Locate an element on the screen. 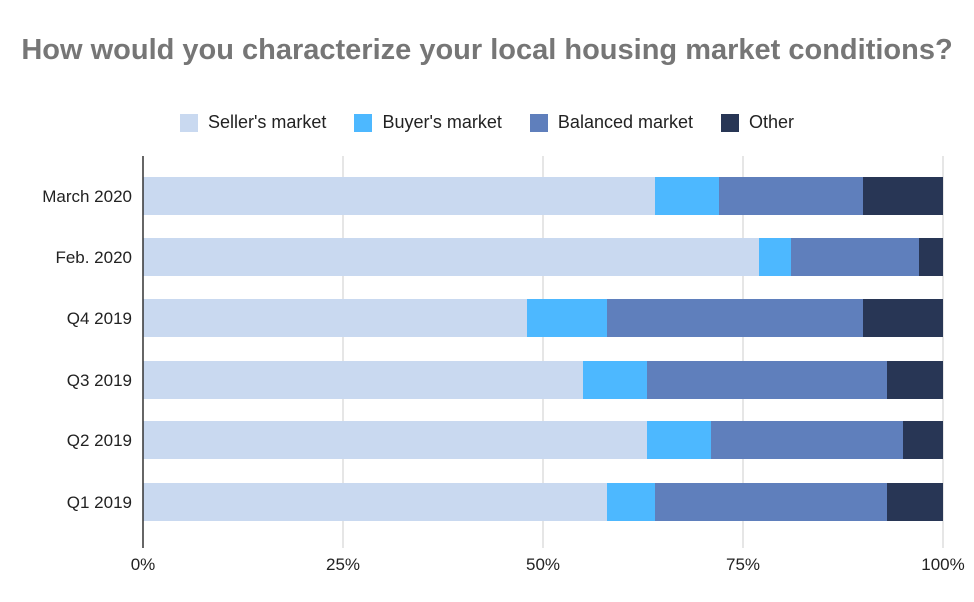 The image size is (974, 602). y-tick-label: Q1 2019 is located at coordinates (99, 502).